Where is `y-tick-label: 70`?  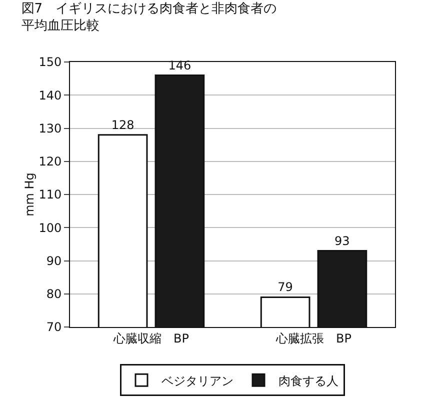
y-tick-label: 70 is located at coordinates (54, 327).